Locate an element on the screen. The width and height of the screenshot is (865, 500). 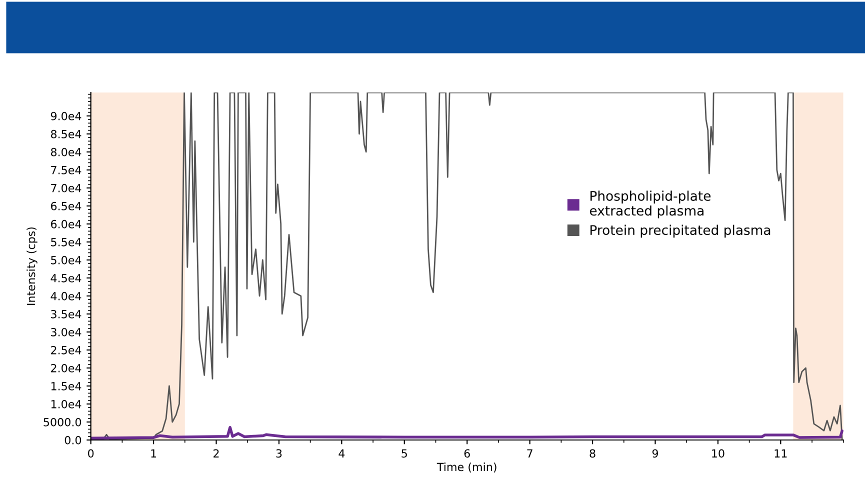
y-tick-label: 3.5e4 is located at coordinates (66, 314).